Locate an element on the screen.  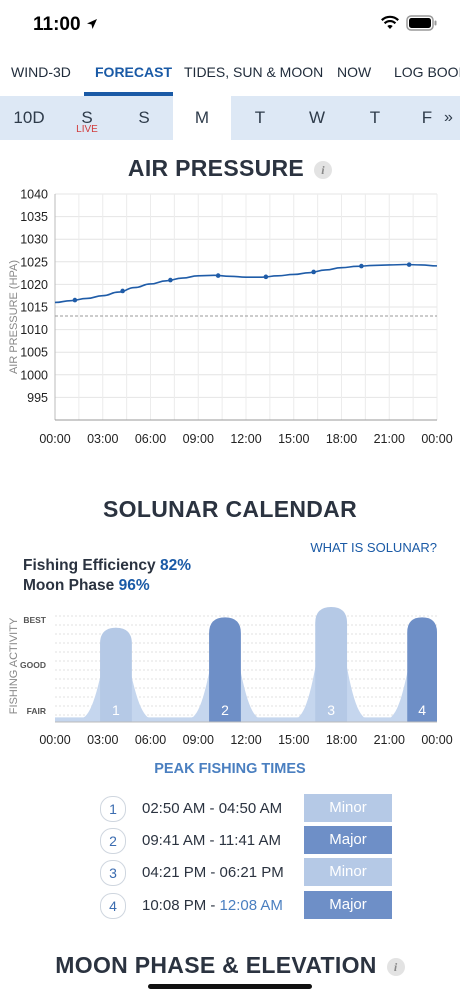
peak-row: 1 02:50 AM - 04:50 AM Minor is located at coordinates (250, 808).